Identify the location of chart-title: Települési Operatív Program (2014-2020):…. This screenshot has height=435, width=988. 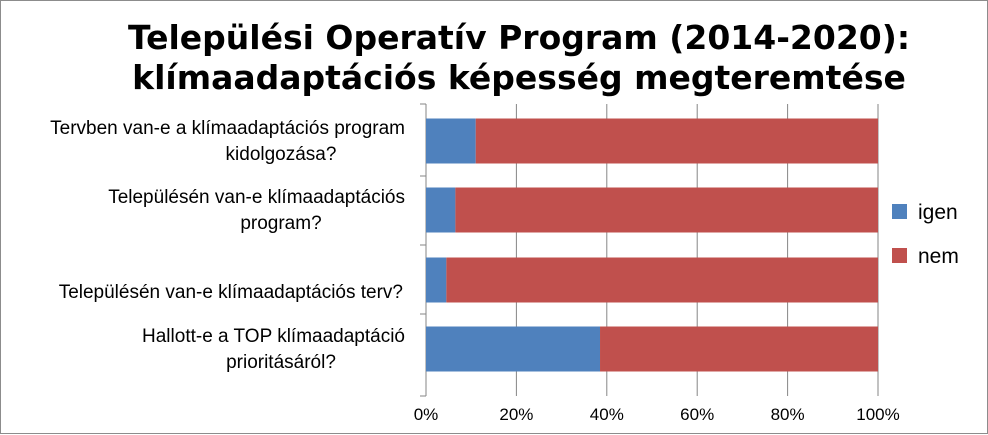
(519, 57).